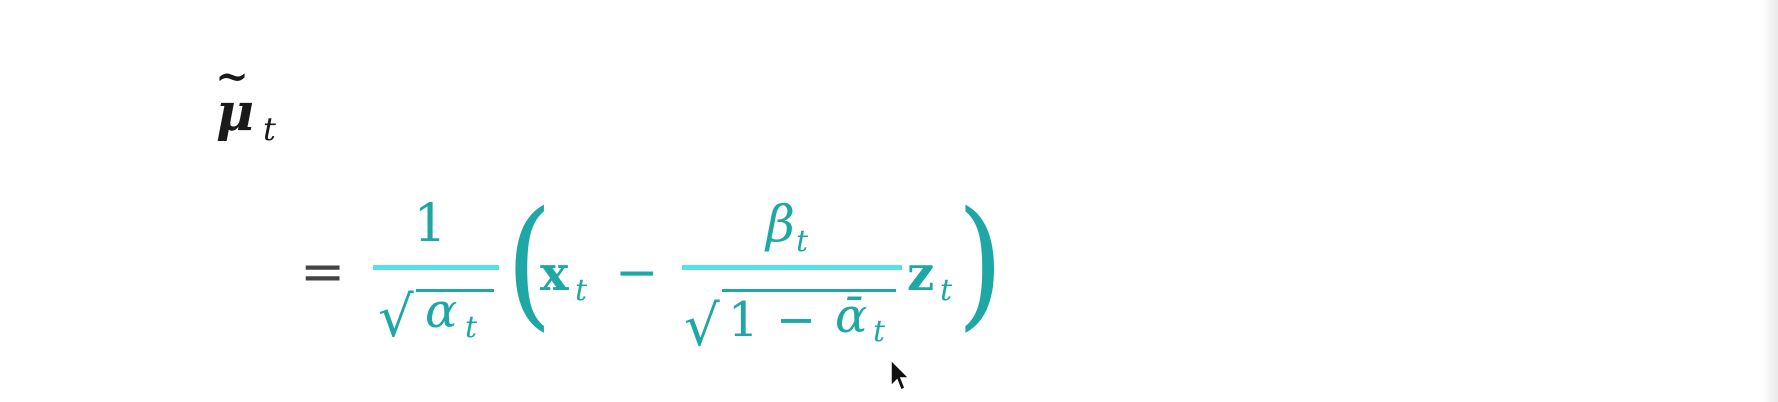  What do you see at coordinates (529, 263) in the screenshot?
I see `open-paren: (` at bounding box center [529, 263].